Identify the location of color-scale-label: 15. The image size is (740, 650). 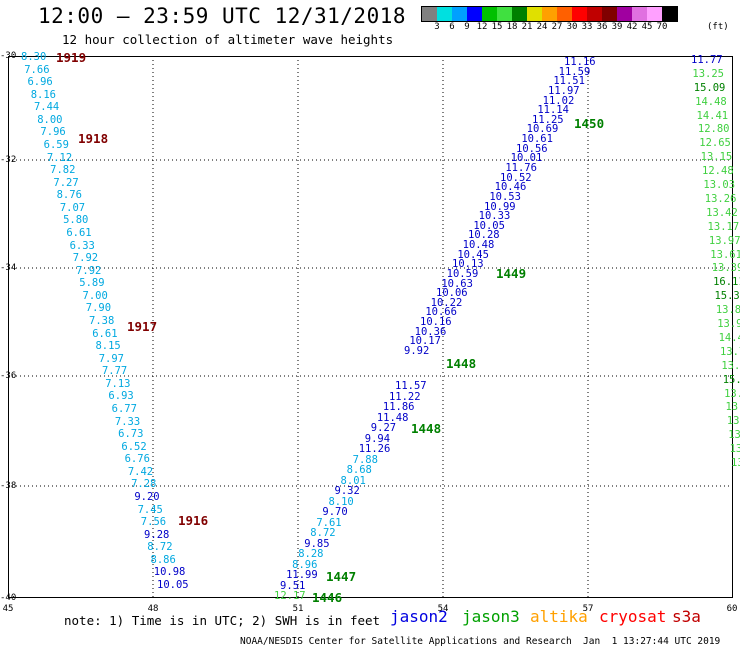
(497, 27).